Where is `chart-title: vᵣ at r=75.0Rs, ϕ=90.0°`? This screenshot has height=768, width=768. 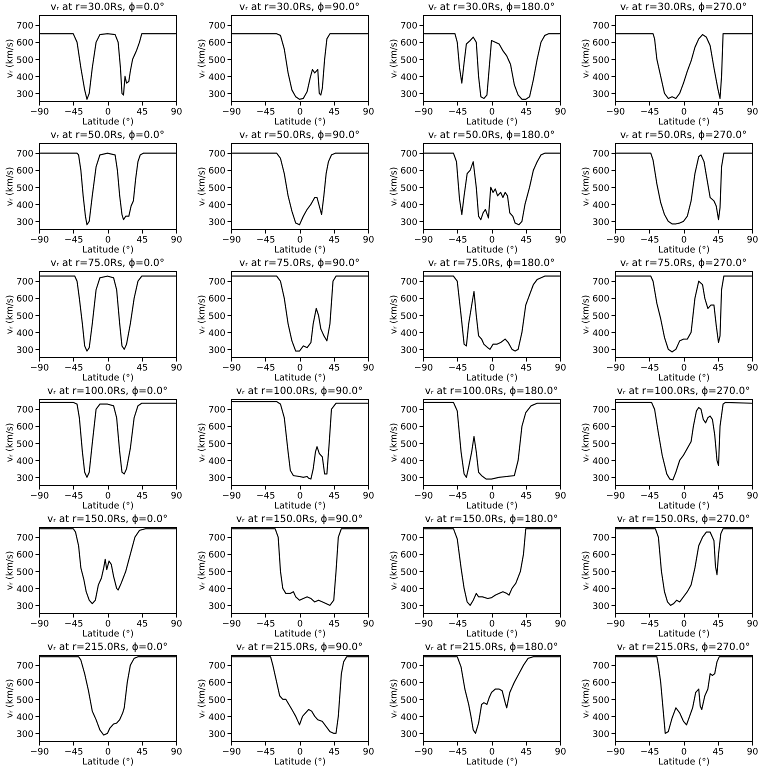 chart-title: vᵣ at r=75.0Rs, ϕ=90.0° is located at coordinates (299, 263).